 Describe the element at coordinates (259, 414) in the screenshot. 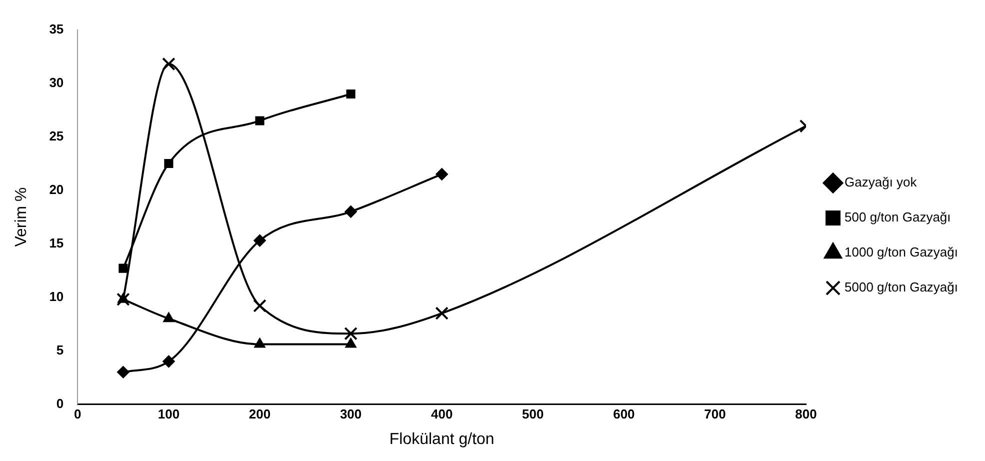

I see `x-tick-label: 200` at that location.